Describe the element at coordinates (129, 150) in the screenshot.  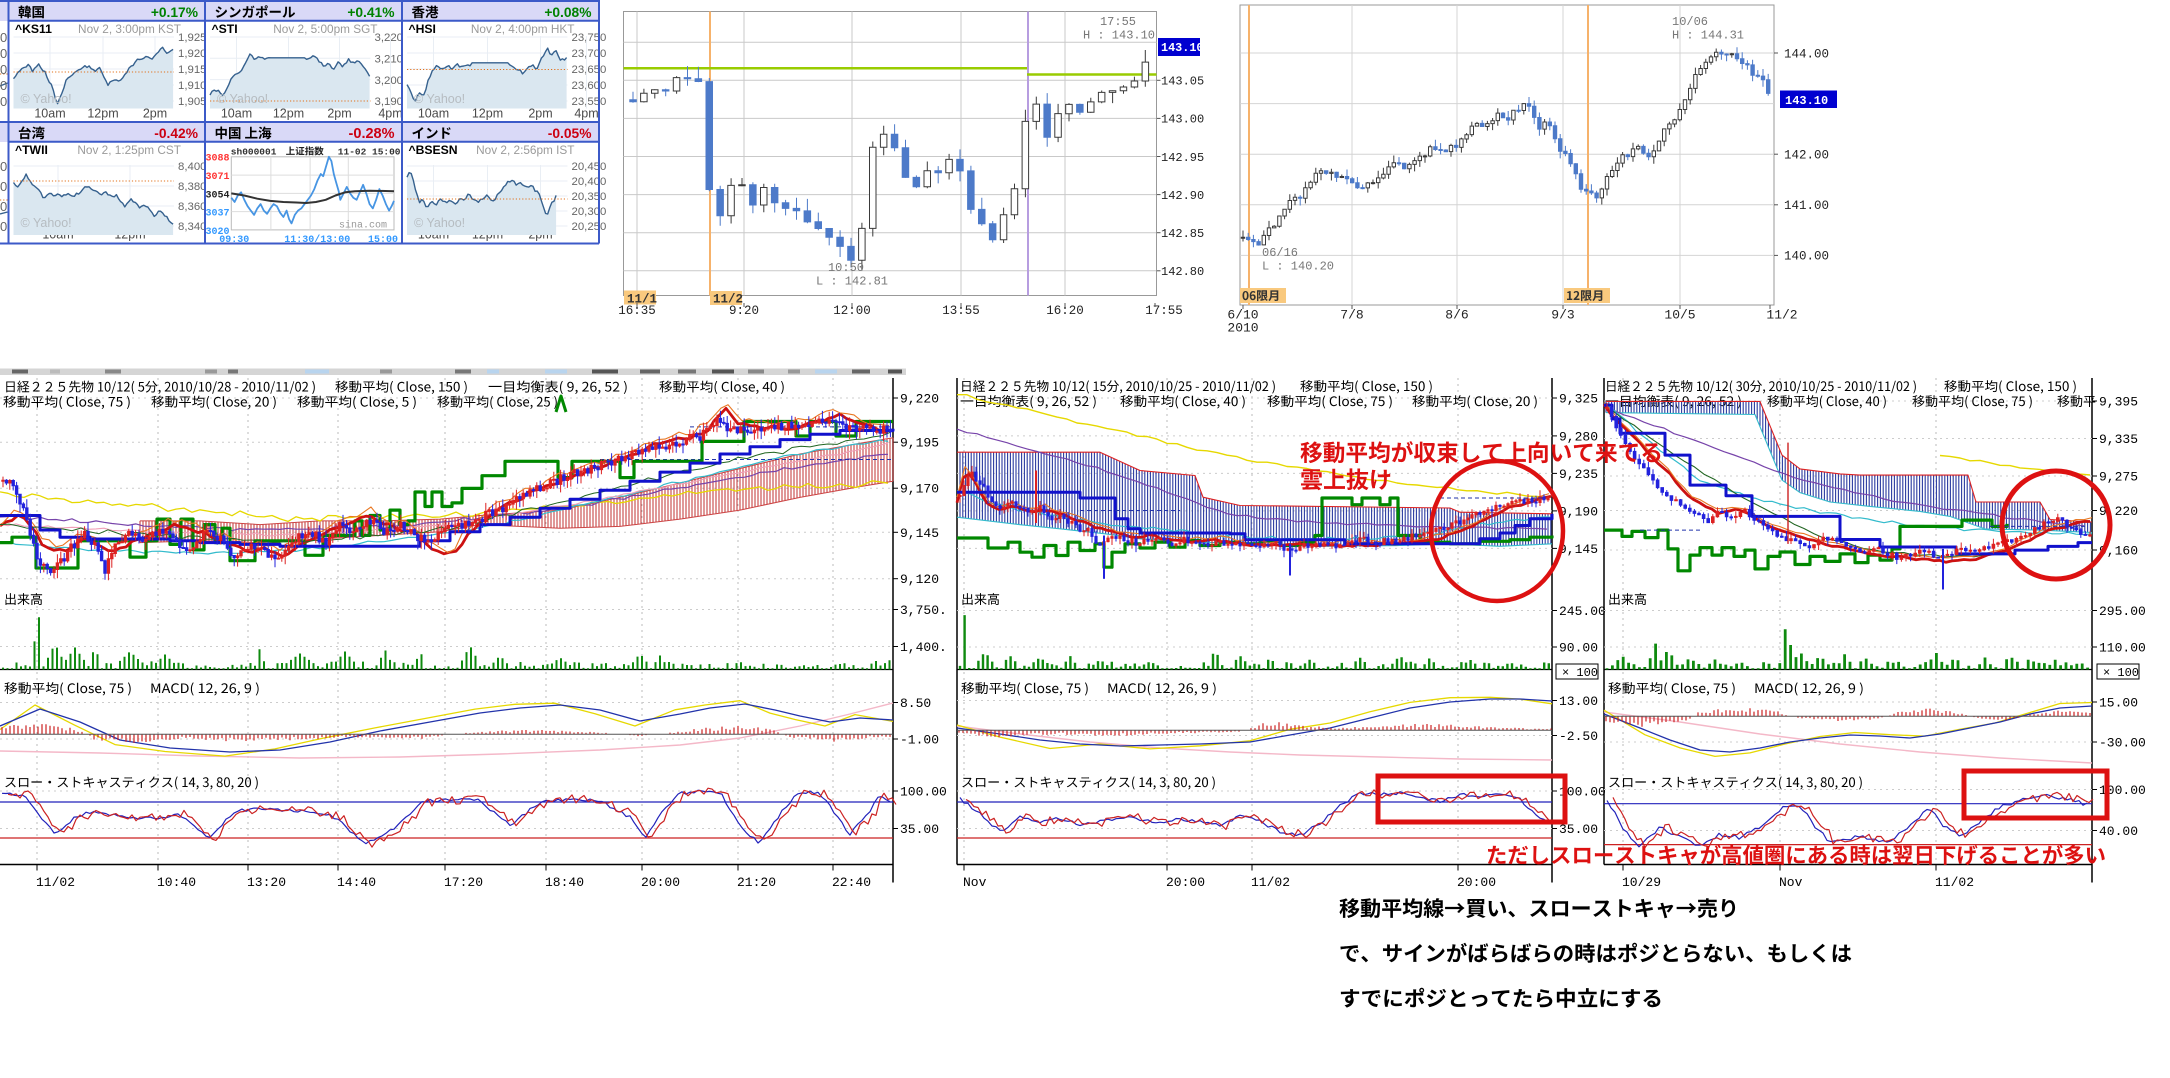
I see `svg-text: Nov 2, 1:25pm CST` at that location.